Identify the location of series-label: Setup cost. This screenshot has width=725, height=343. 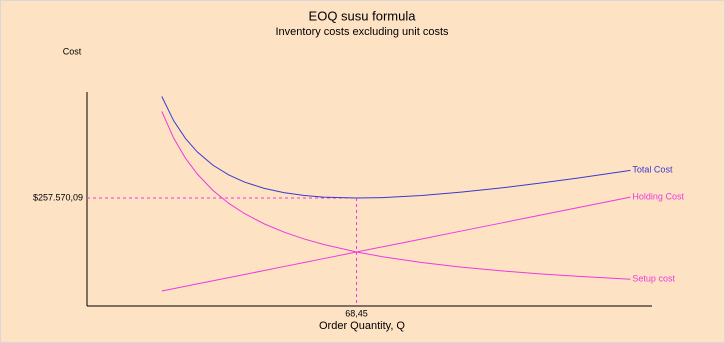
(653, 279).